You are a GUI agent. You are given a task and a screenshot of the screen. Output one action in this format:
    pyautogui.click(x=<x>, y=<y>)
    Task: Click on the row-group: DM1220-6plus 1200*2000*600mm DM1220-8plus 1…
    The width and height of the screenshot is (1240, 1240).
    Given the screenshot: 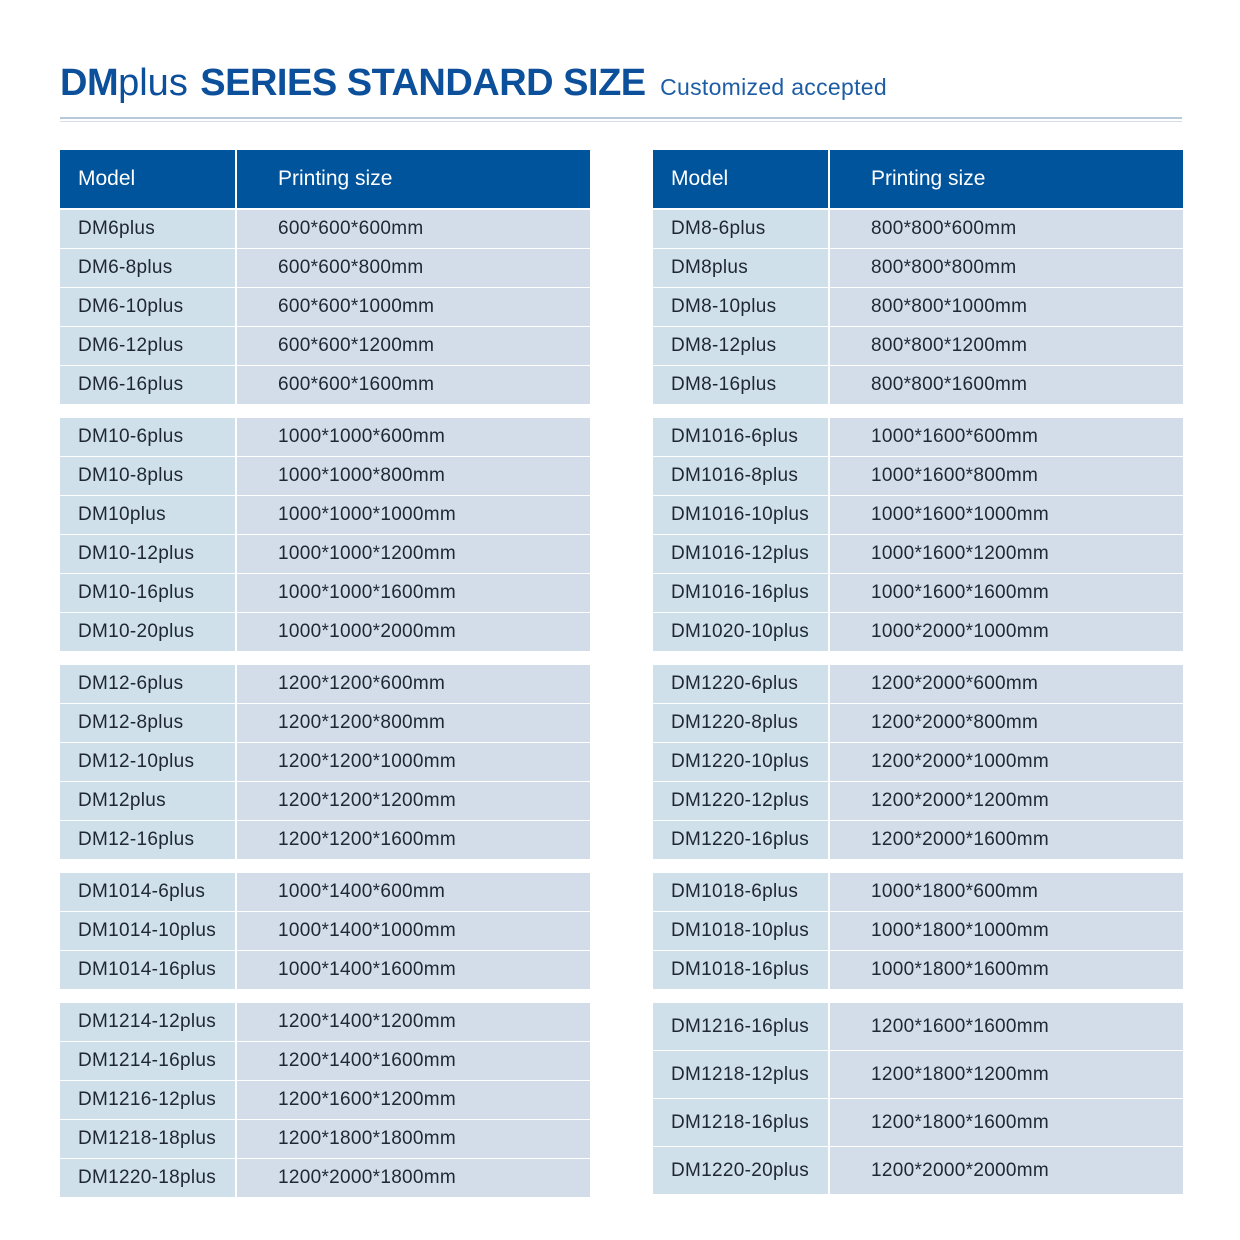 What is the action you would take?
    pyautogui.click(x=918, y=762)
    